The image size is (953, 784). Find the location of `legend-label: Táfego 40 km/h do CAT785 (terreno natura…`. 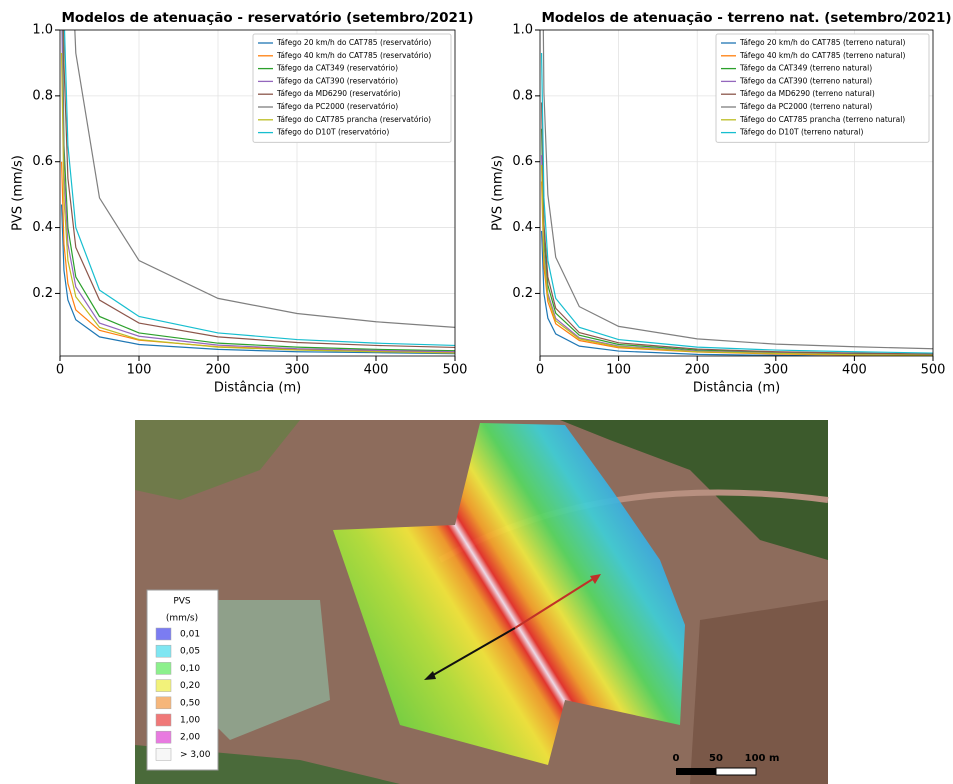

legend-label: Táfego 40 km/h do CAT785 (terreno natura… is located at coordinates (822, 55).